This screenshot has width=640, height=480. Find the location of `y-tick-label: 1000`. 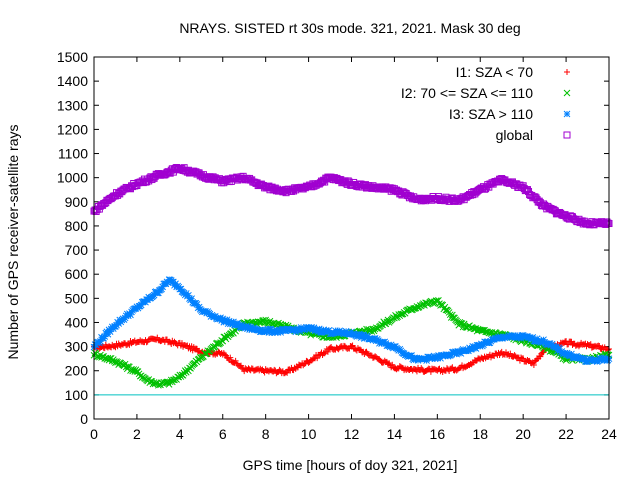

y-tick-label: 1000 is located at coordinates (72, 178).